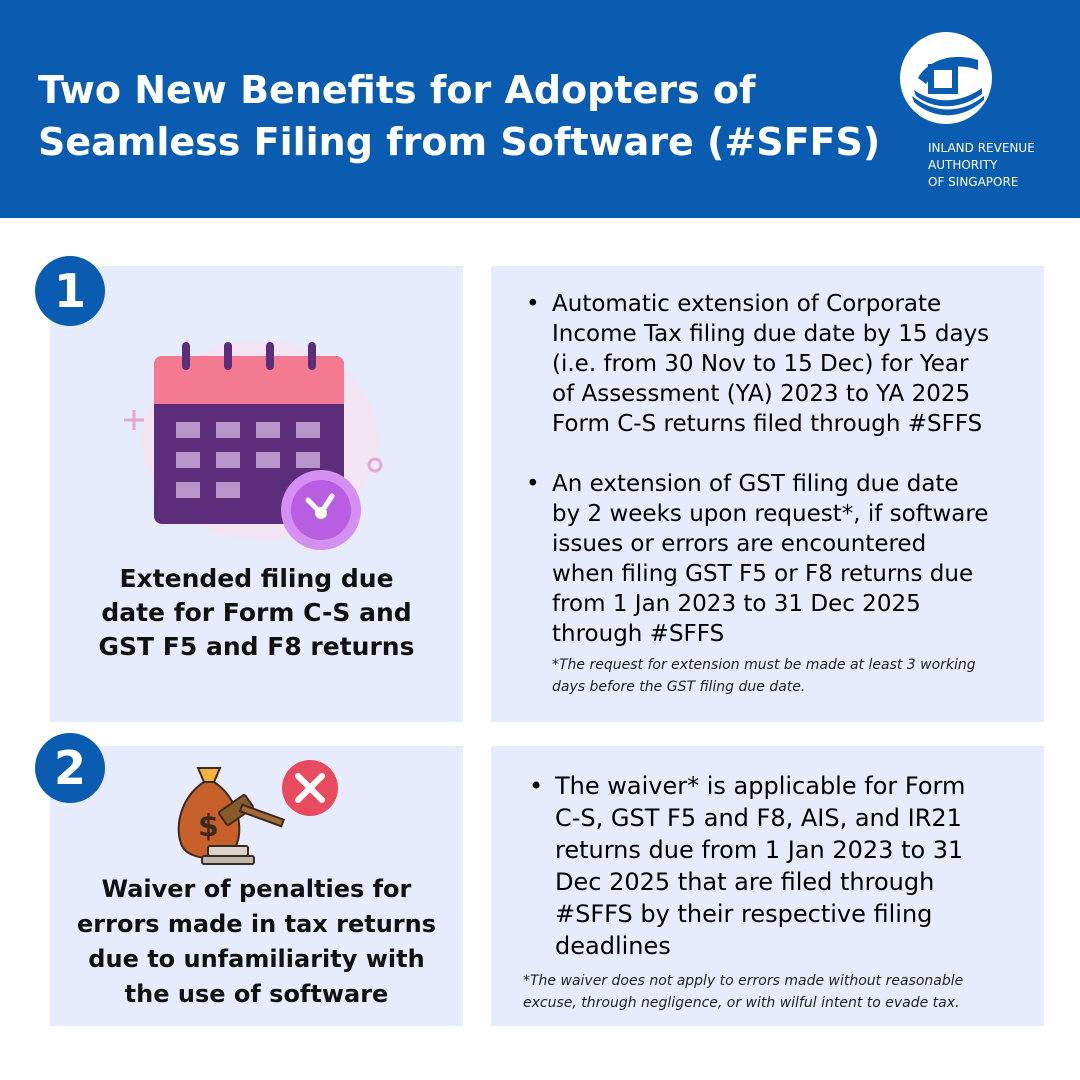 The height and width of the screenshot is (1080, 1080). Describe the element at coordinates (256, 924) in the screenshot. I see `caption-line: errors made in tax returns` at that location.